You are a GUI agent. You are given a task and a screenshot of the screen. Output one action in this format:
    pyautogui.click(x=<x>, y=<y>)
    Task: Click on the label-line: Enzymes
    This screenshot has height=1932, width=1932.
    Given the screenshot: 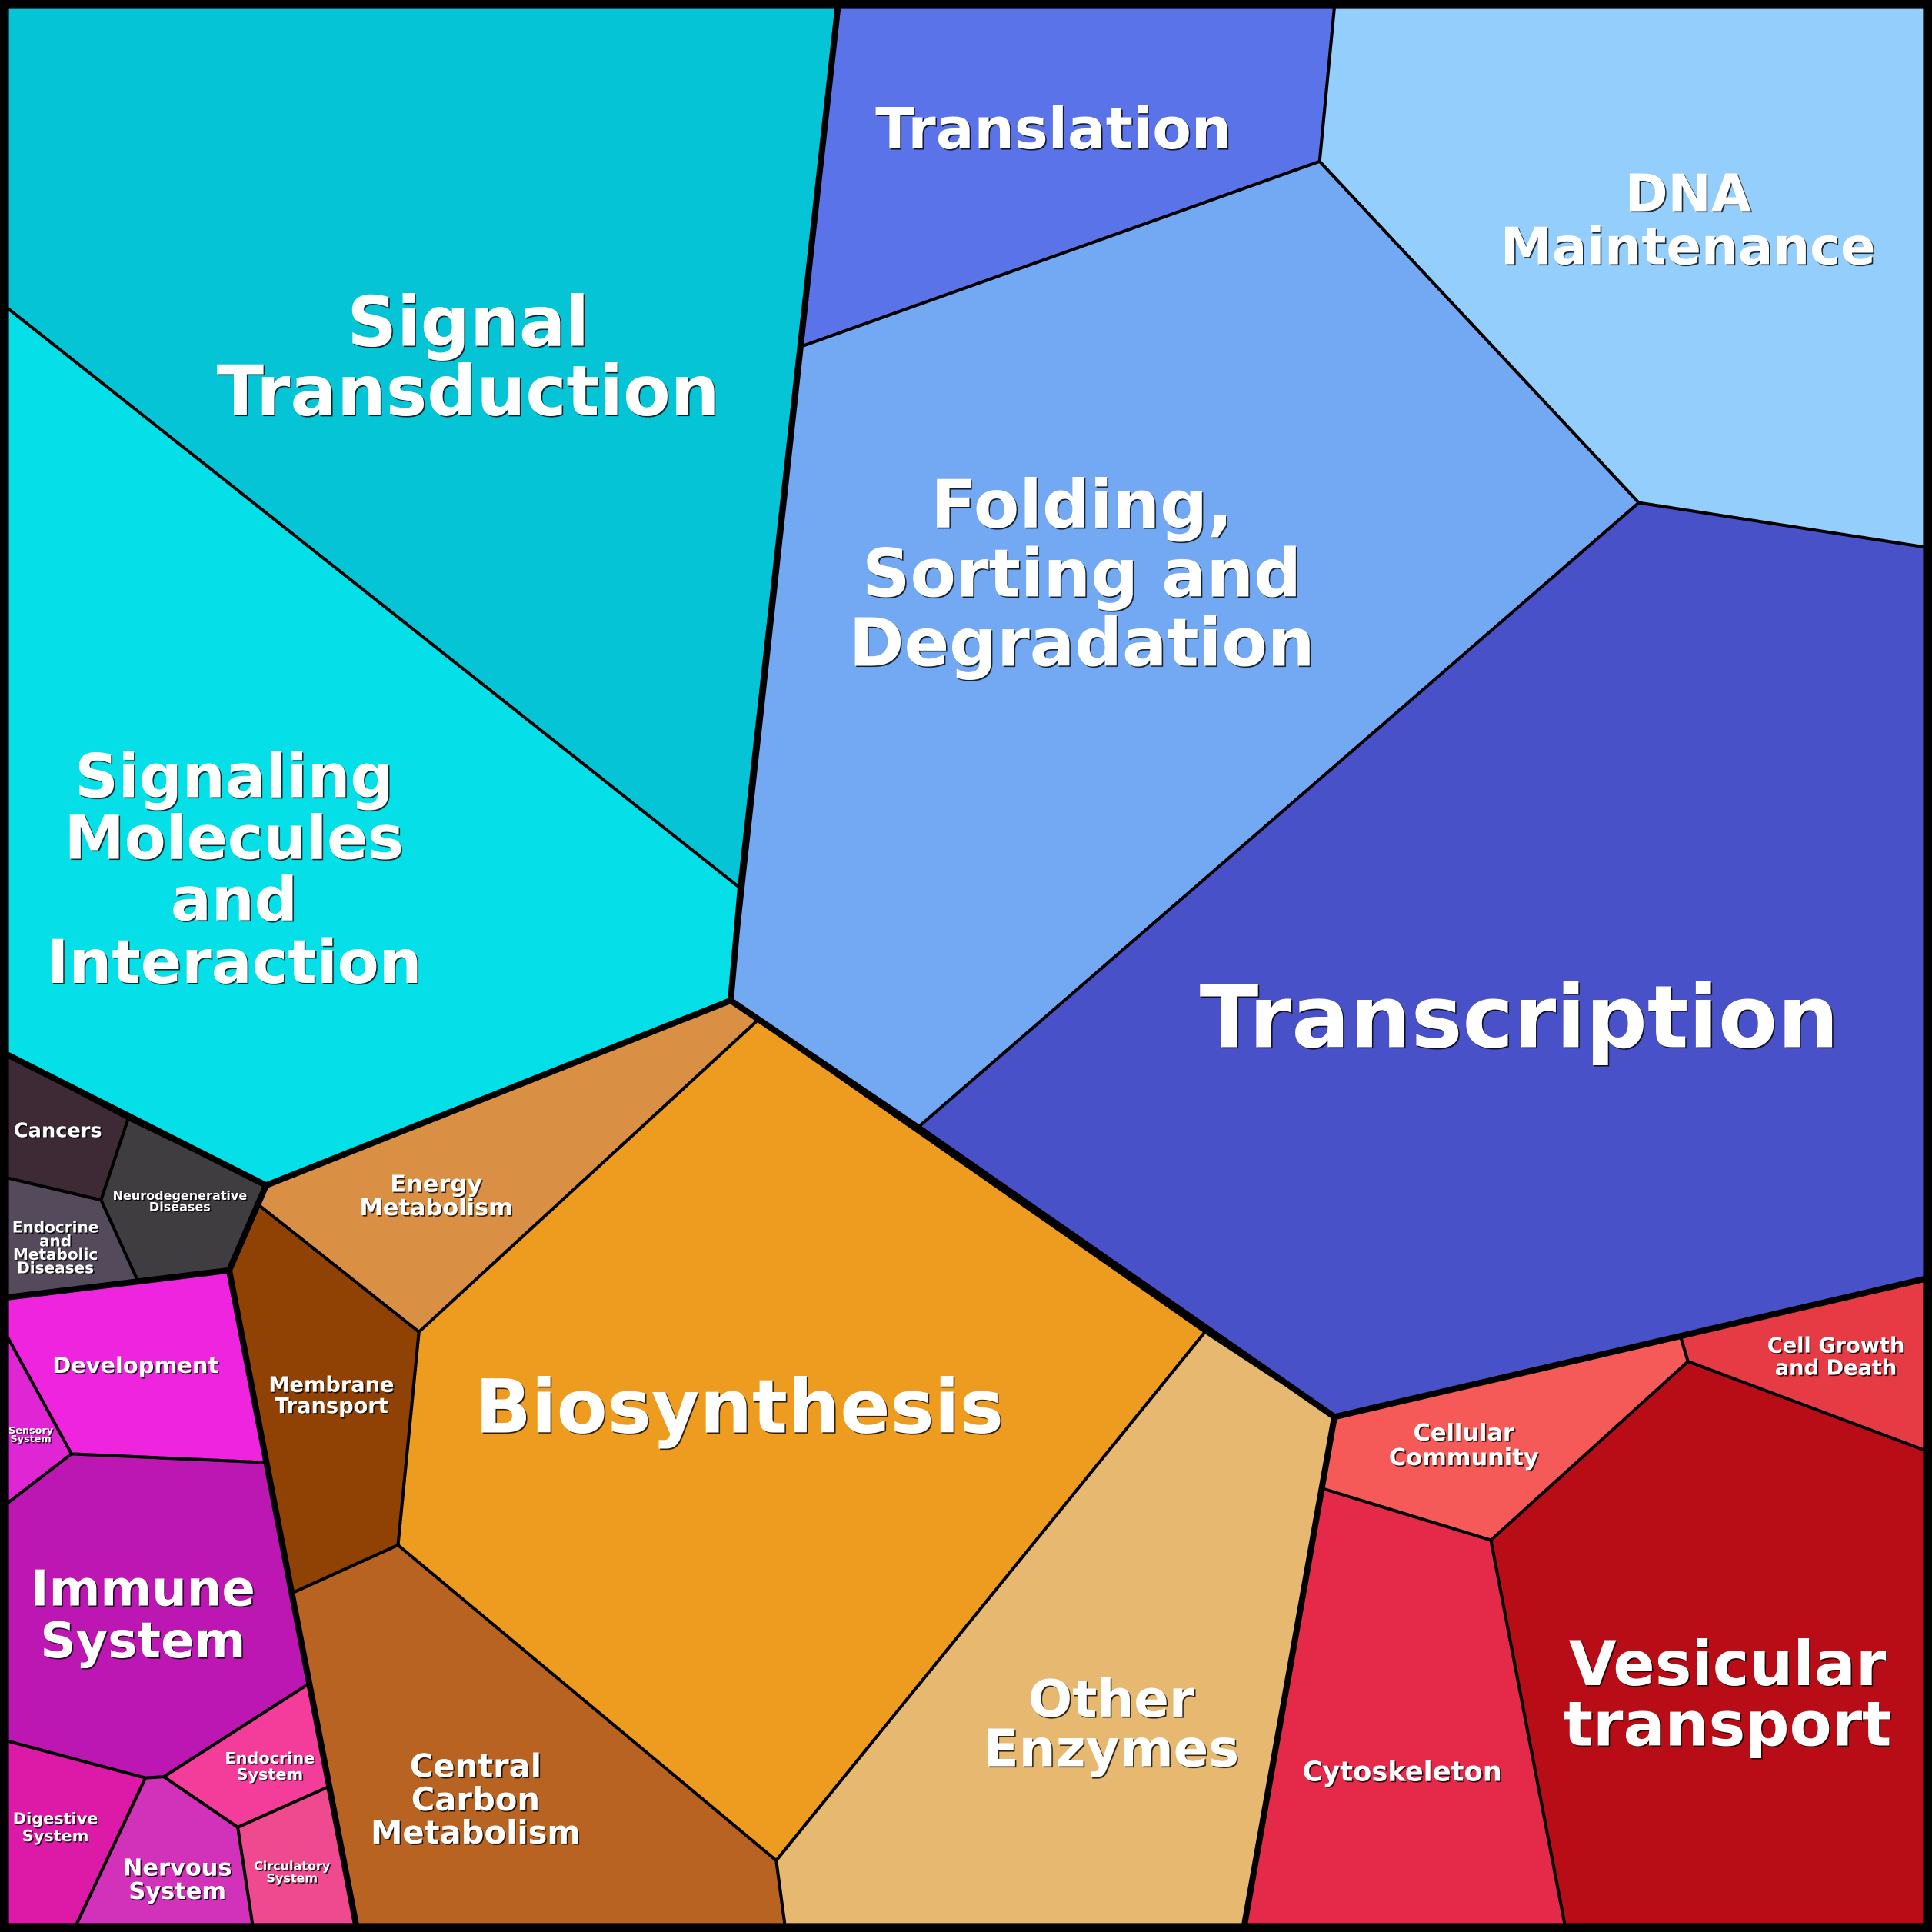 What is the action you would take?
    pyautogui.click(x=1112, y=1748)
    